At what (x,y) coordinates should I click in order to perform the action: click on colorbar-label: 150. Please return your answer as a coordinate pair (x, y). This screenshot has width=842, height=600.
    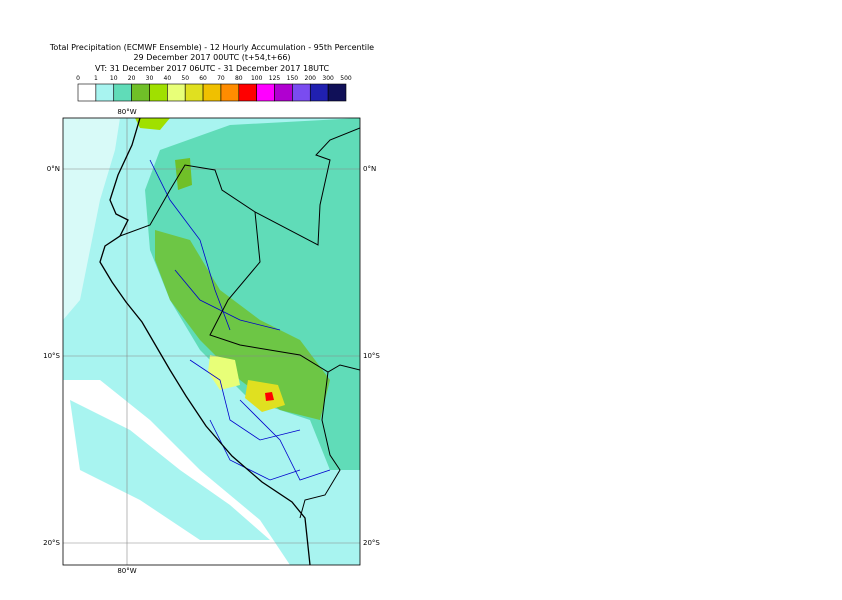
    Looking at the image, I should click on (293, 78).